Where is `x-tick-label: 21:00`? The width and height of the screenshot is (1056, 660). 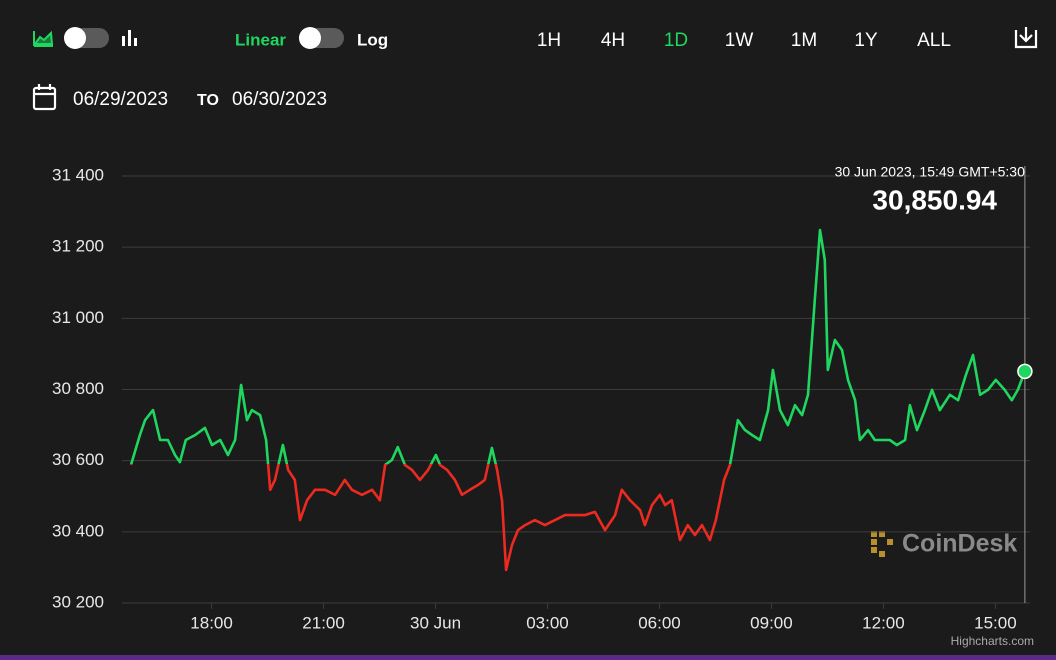
x-tick-label: 21:00 is located at coordinates (323, 622).